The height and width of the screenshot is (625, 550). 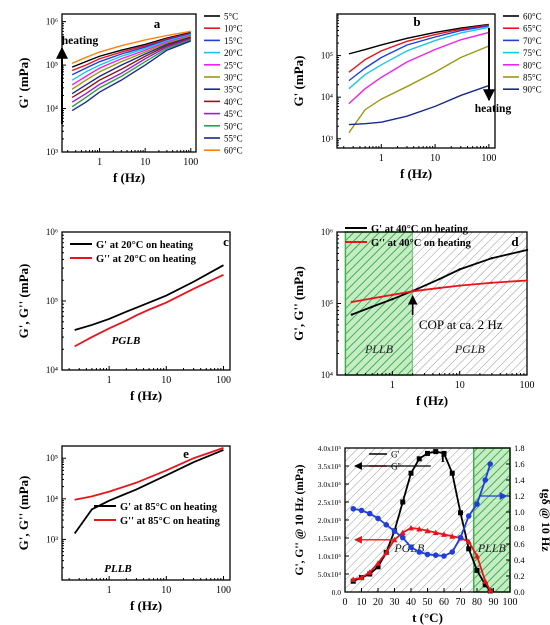 What do you see at coordinates (186, 453) in the screenshot?
I see `panel-letter: e` at bounding box center [186, 453].